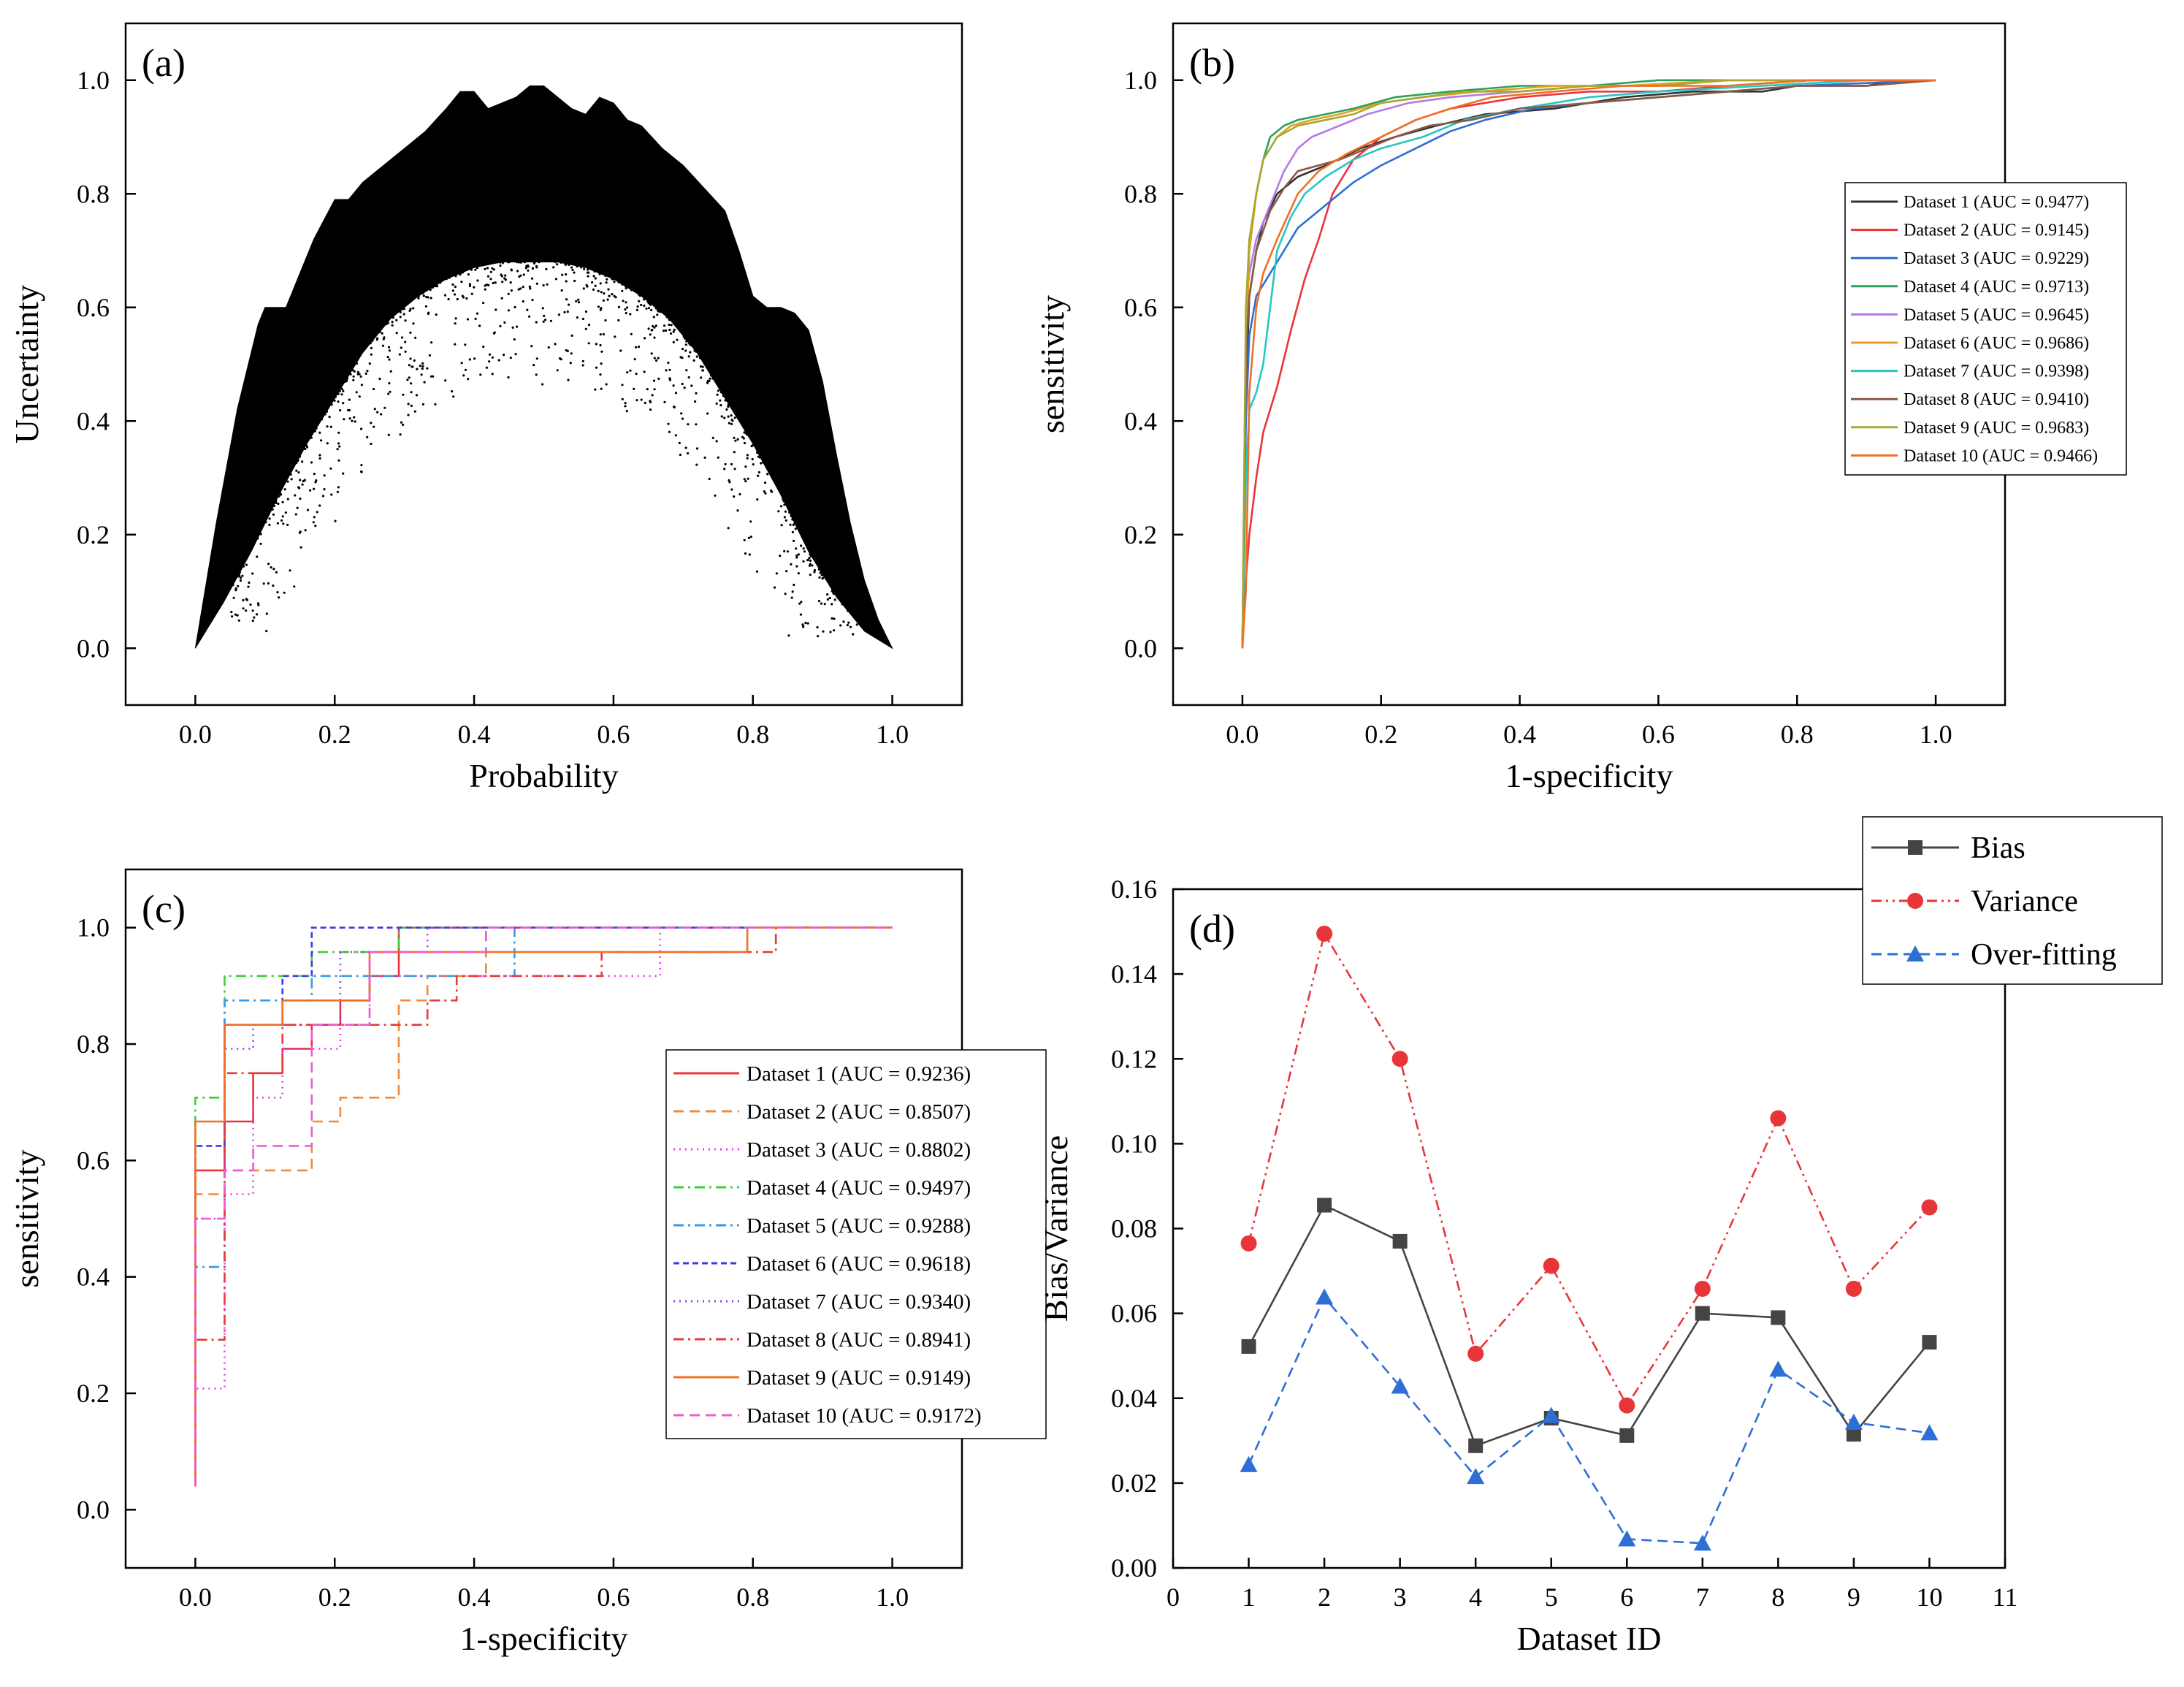 The height and width of the screenshot is (1687, 2184). I want to click on x-tick-label: 0.2, so click(334, 734).